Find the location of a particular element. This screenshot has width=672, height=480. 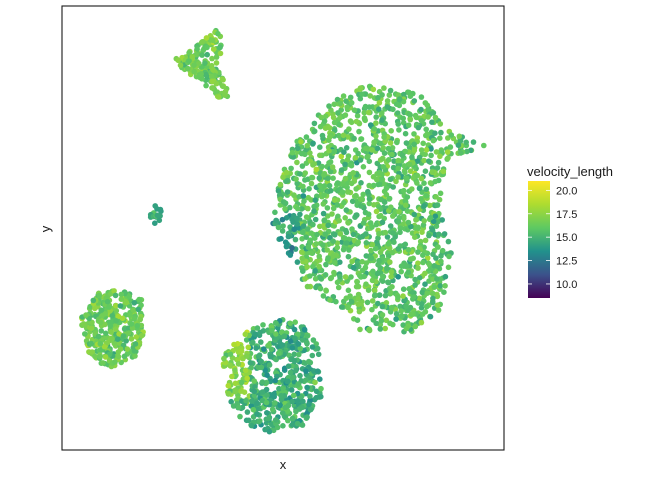

legend-ticks: 20.0 17.5 15.0 12.5 10.0 is located at coordinates (552, 238).